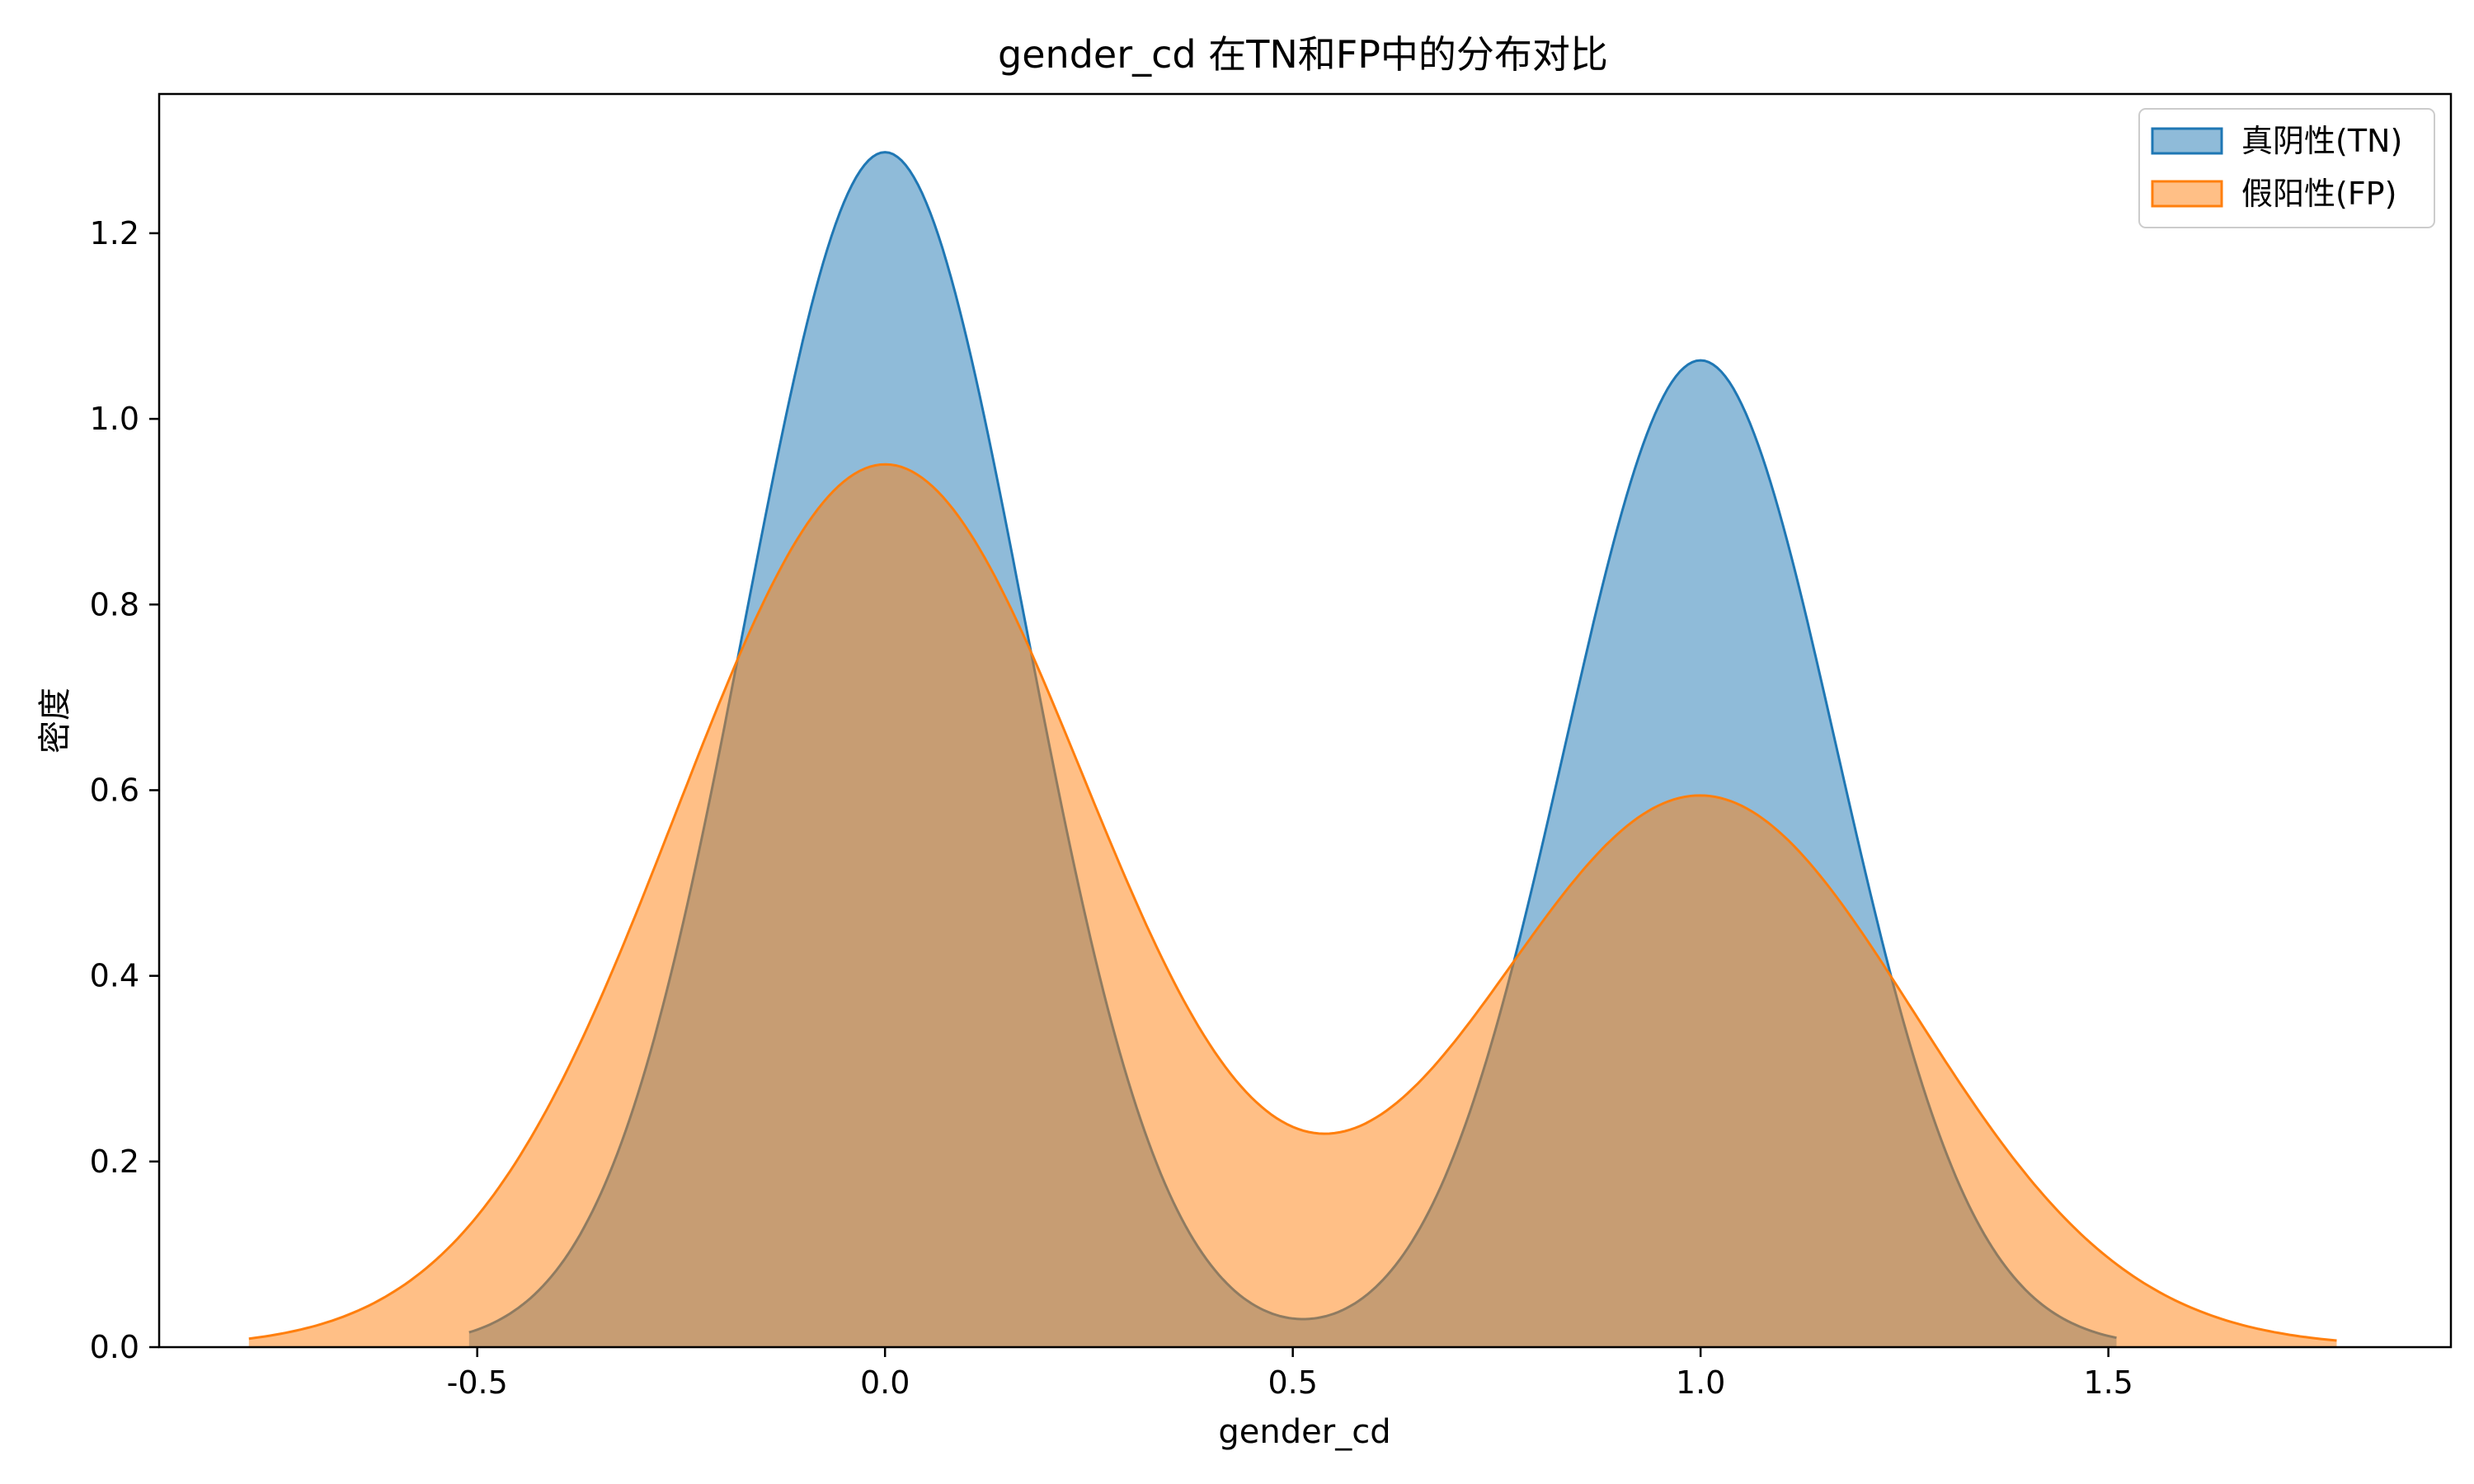 The image size is (2474, 1484). Describe the element at coordinates (2286, 168) in the screenshot. I see `legend: 真阴性(TN) 假阳性(FP)` at that location.